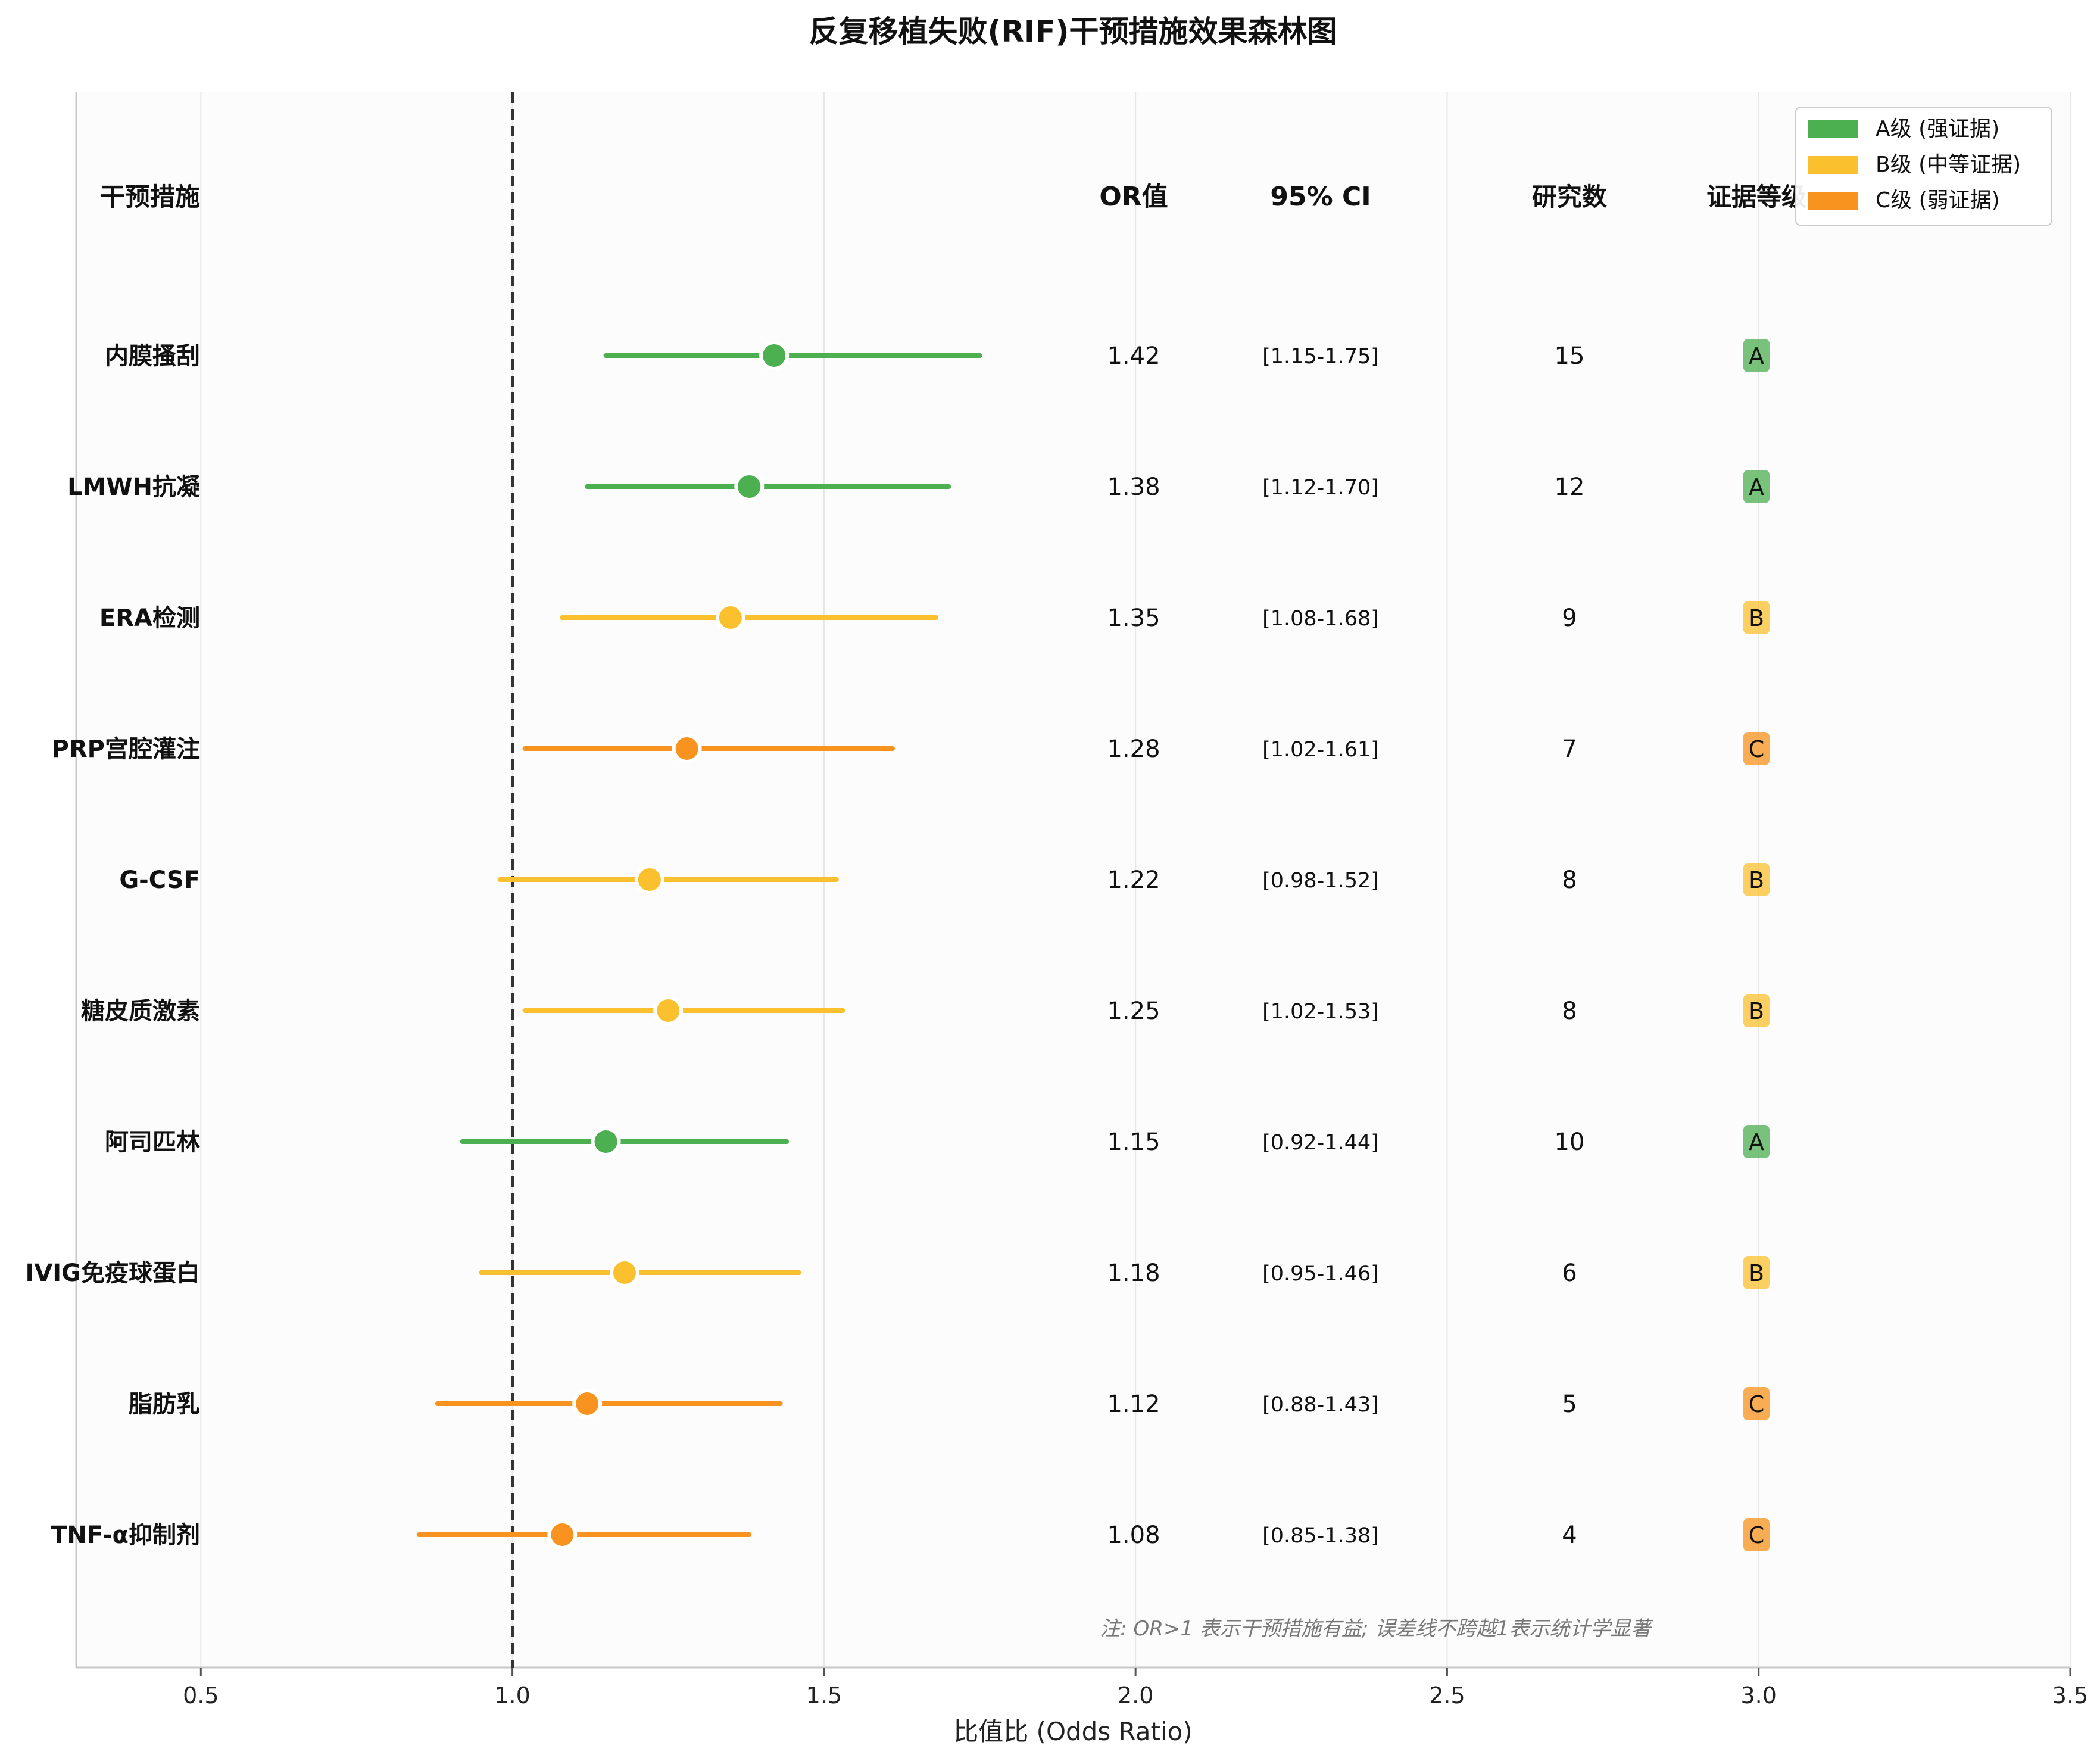 The width and height of the screenshot is (2100, 1761). Describe the element at coordinates (1320, 1012) in the screenshot. I see `row-ci-value: [1.02-1.53]` at that location.